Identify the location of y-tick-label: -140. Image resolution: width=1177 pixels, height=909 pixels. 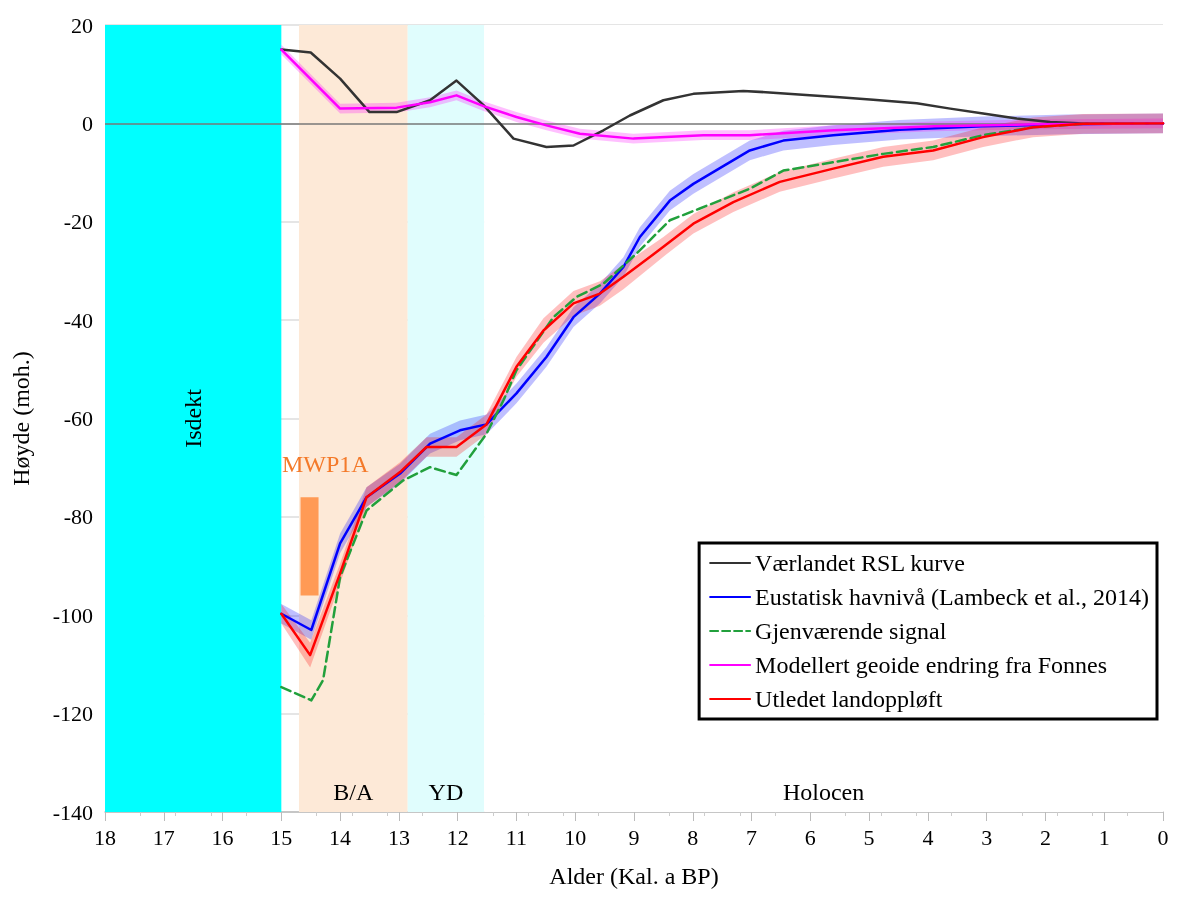
(72, 812).